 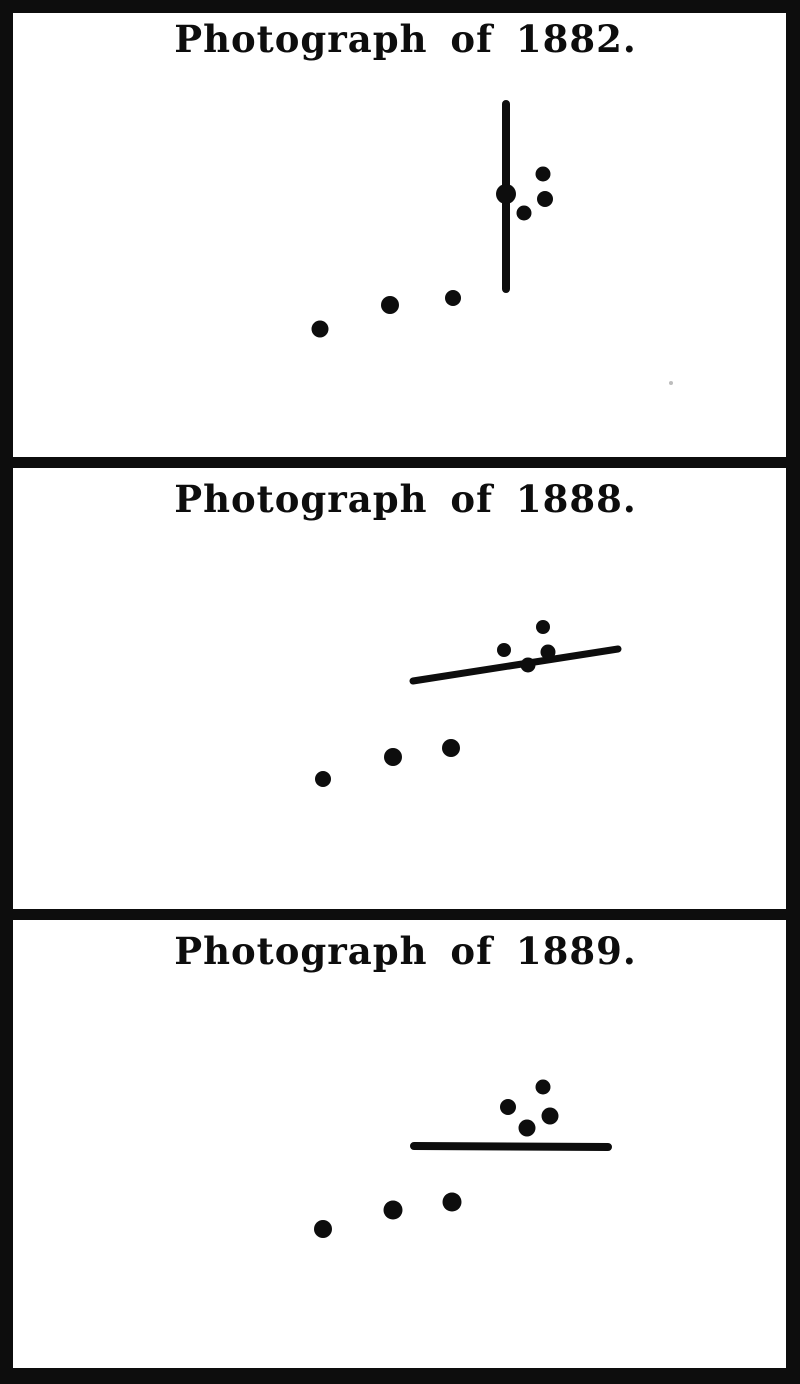 What do you see at coordinates (405, 499) in the screenshot?
I see `panel-title-1888: Photograph of 1888.` at bounding box center [405, 499].